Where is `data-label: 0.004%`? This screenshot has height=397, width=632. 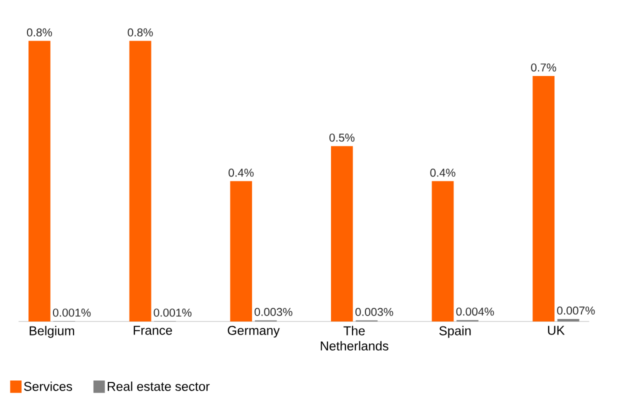 data-label: 0.004% is located at coordinates (475, 312).